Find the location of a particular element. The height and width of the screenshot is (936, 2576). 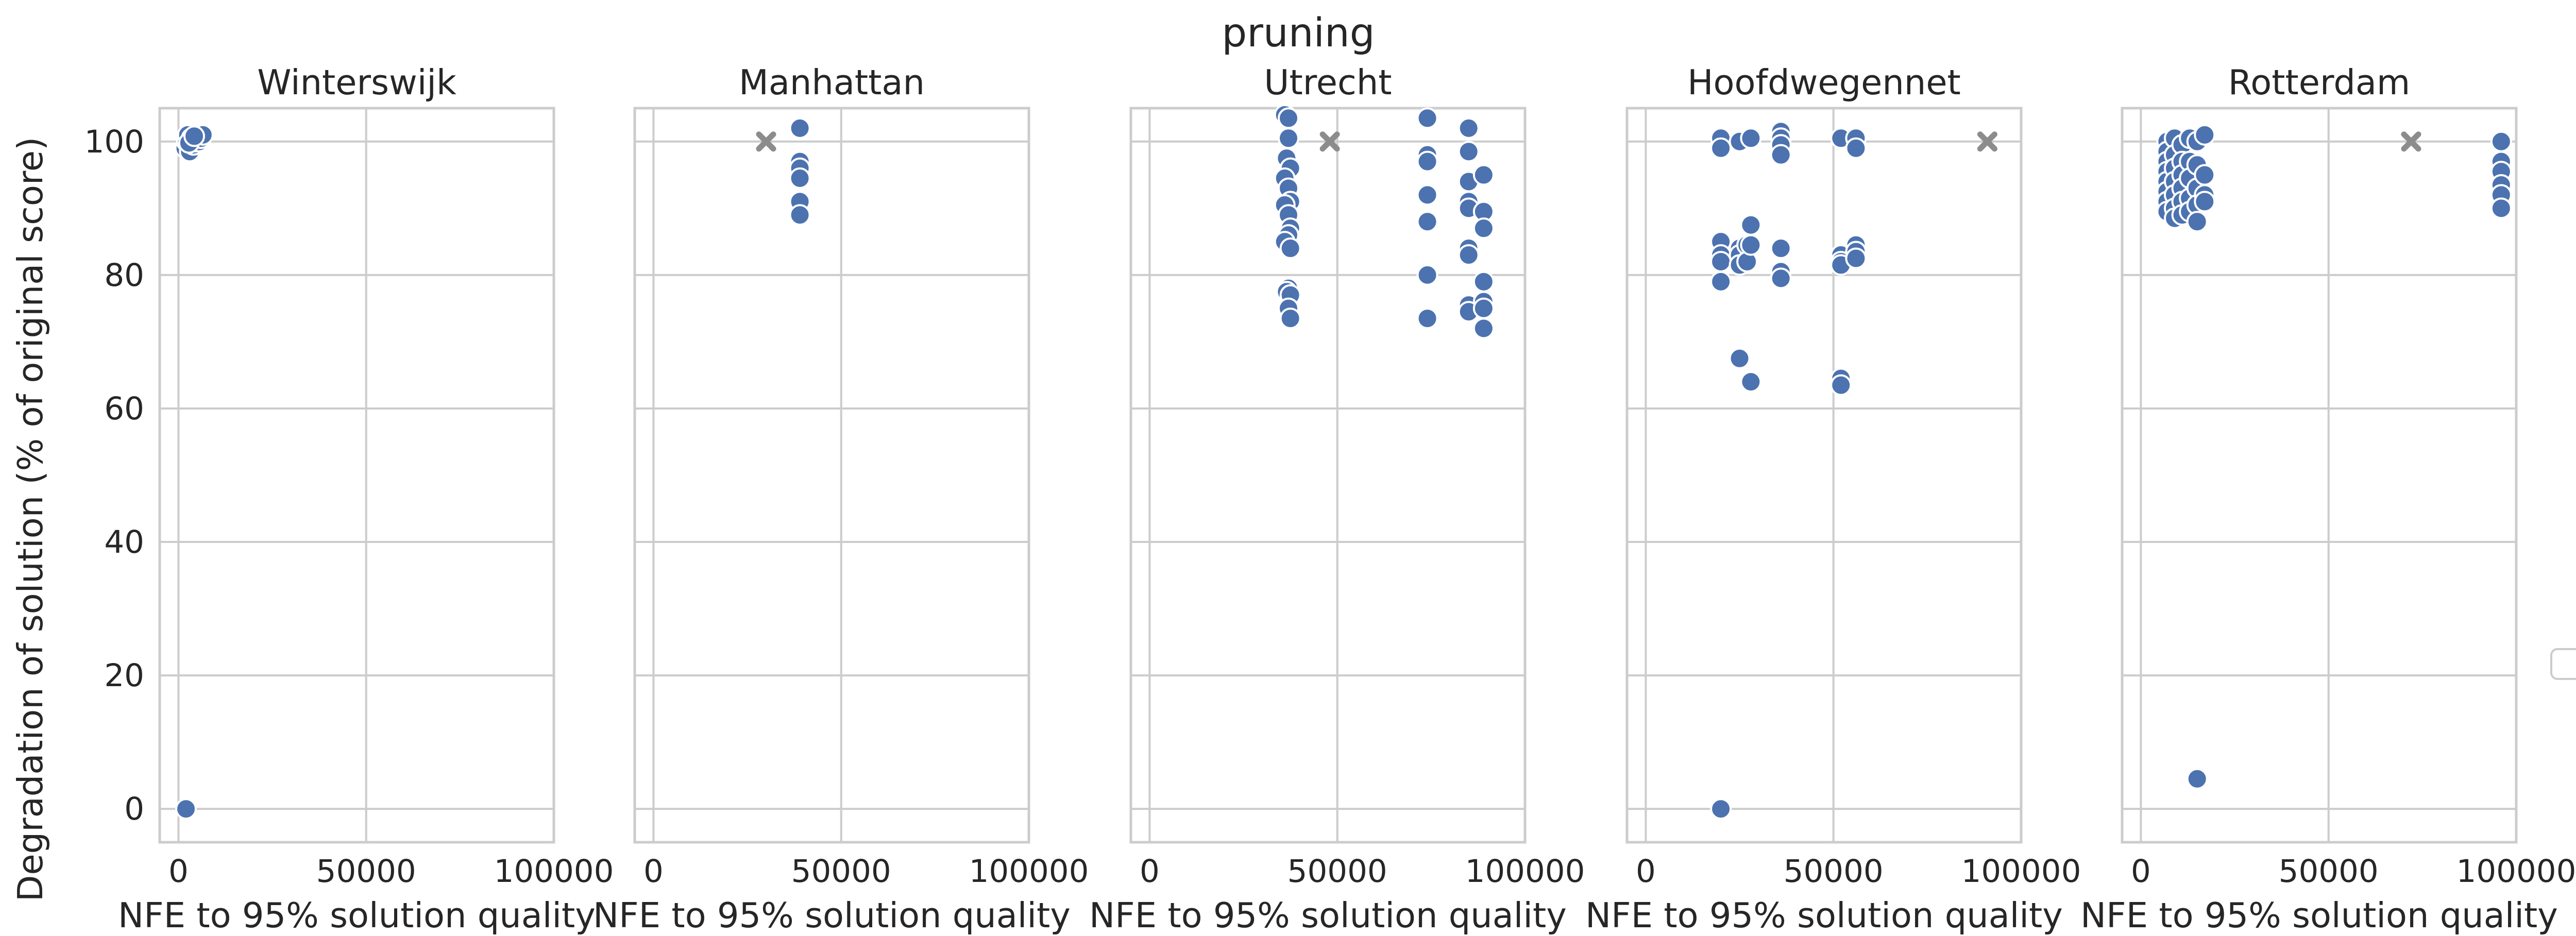

panel-title: Winterswijk is located at coordinates (356, 82).